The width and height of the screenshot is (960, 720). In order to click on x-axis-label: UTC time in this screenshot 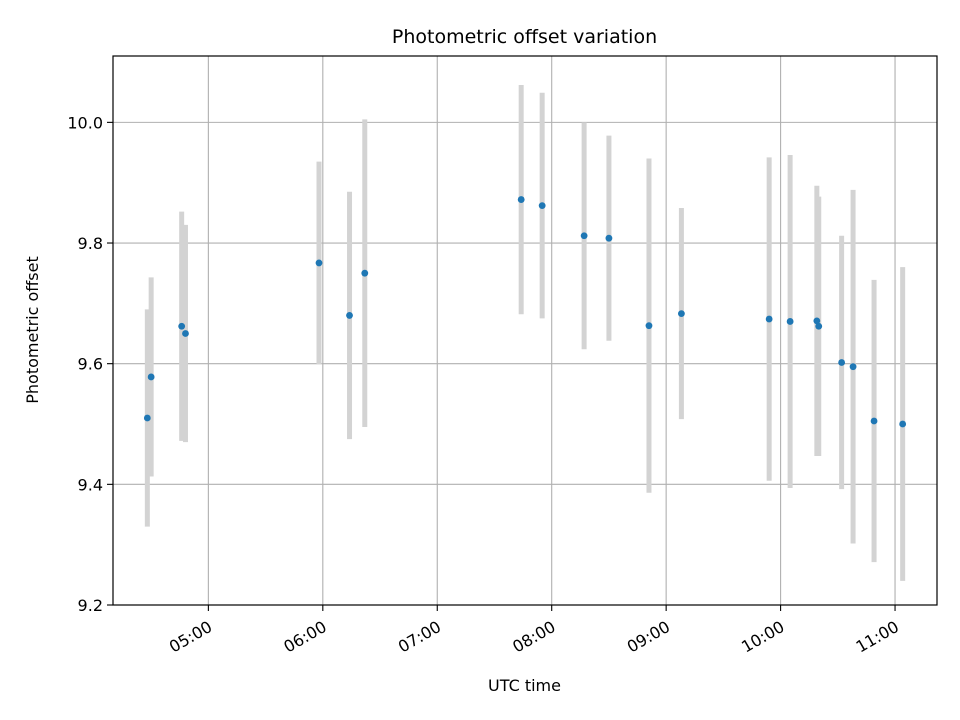, I will do `click(524, 685)`.